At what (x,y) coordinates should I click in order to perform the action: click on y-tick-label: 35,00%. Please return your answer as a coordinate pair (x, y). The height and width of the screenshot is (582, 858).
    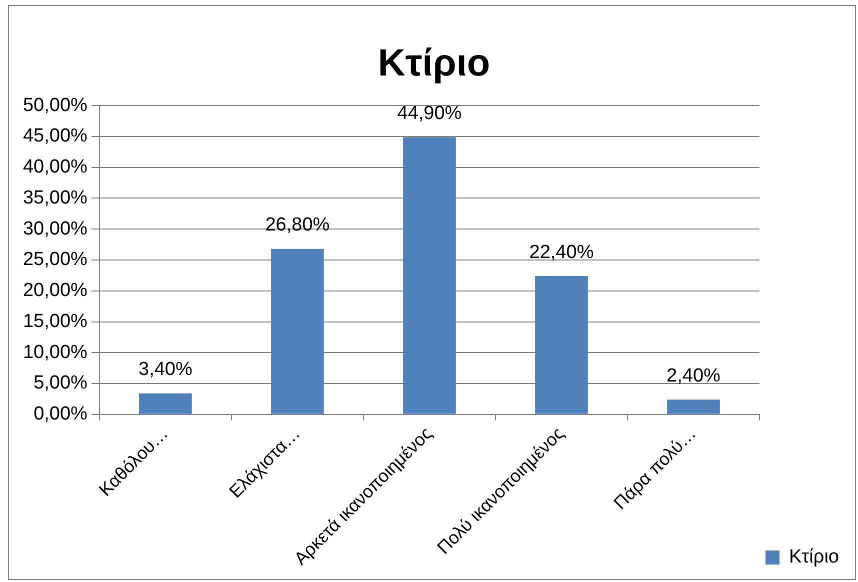
    Looking at the image, I should click on (55, 197).